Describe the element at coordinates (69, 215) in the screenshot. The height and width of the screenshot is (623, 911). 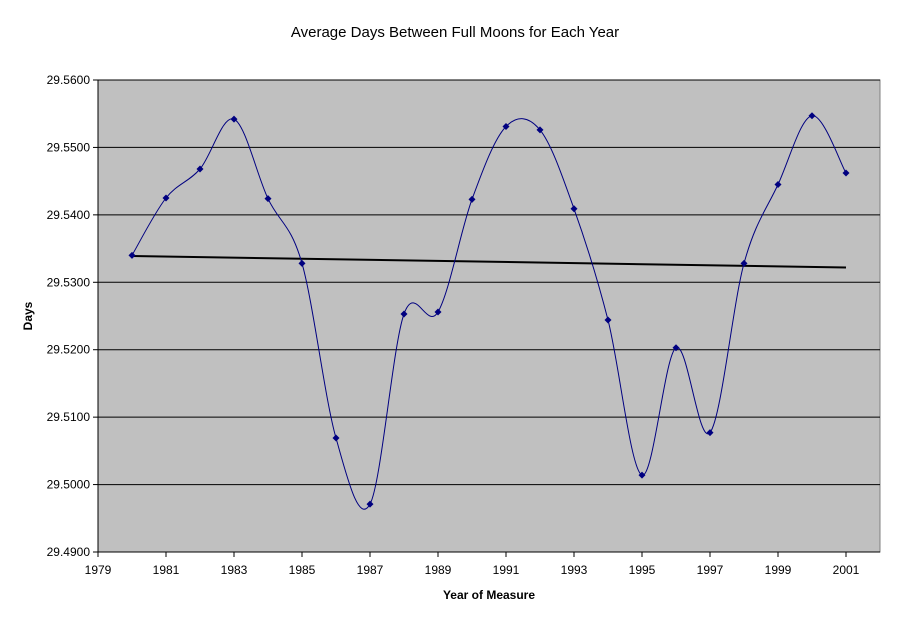
I see `y-tick-label: 29.5400` at that location.